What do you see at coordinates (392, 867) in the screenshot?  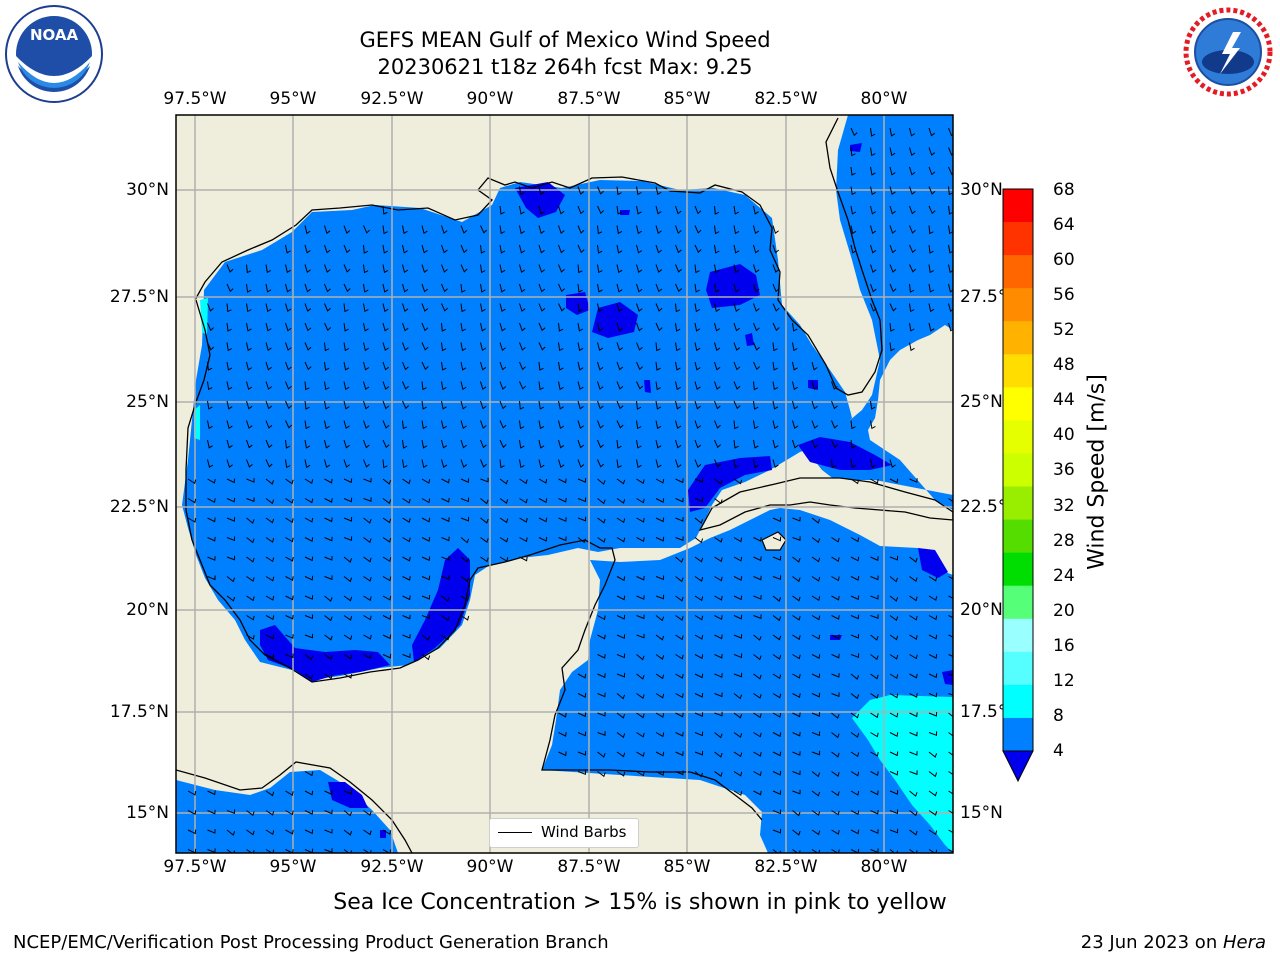 I see `lon-label-bottom: 92.5°W` at bounding box center [392, 867].